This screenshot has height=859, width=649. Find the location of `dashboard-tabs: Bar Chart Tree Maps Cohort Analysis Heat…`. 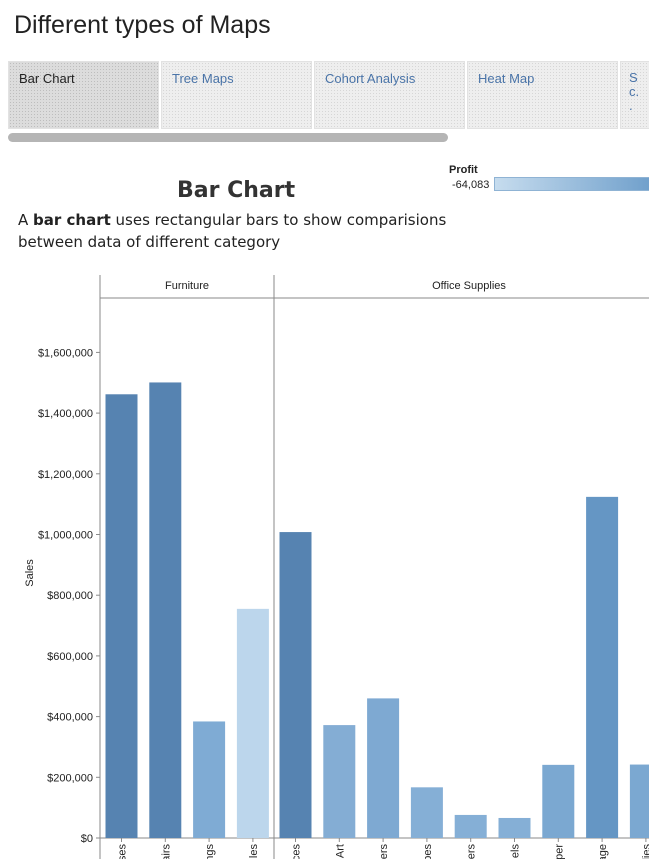

dashboard-tabs: Bar Chart Tree Maps Cohort Analysis Heat… is located at coordinates (328, 96).